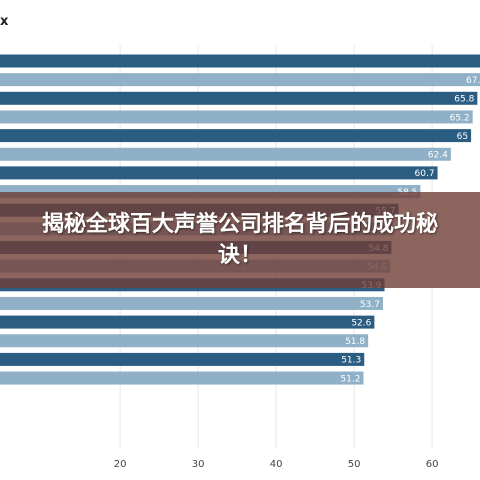 This screenshot has height=480, width=480. Describe the element at coordinates (198, 464) in the screenshot. I see `x-tick-label: 30` at that location.